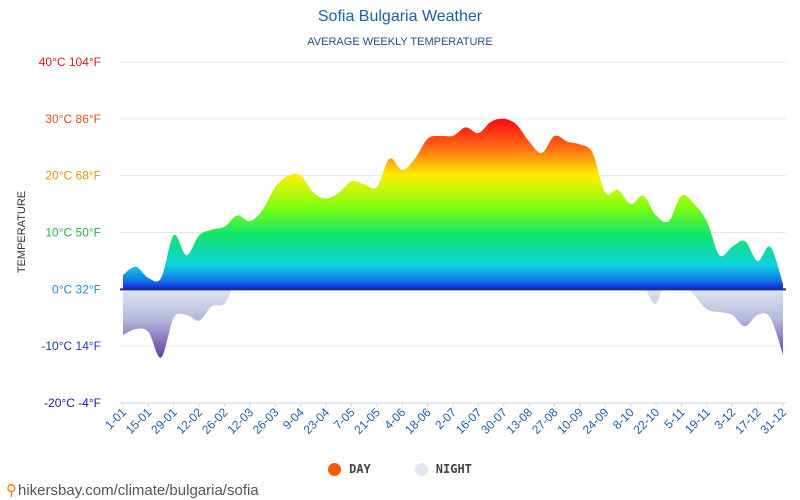  I want to click on legend-item-night: NIGHT, so click(443, 469).